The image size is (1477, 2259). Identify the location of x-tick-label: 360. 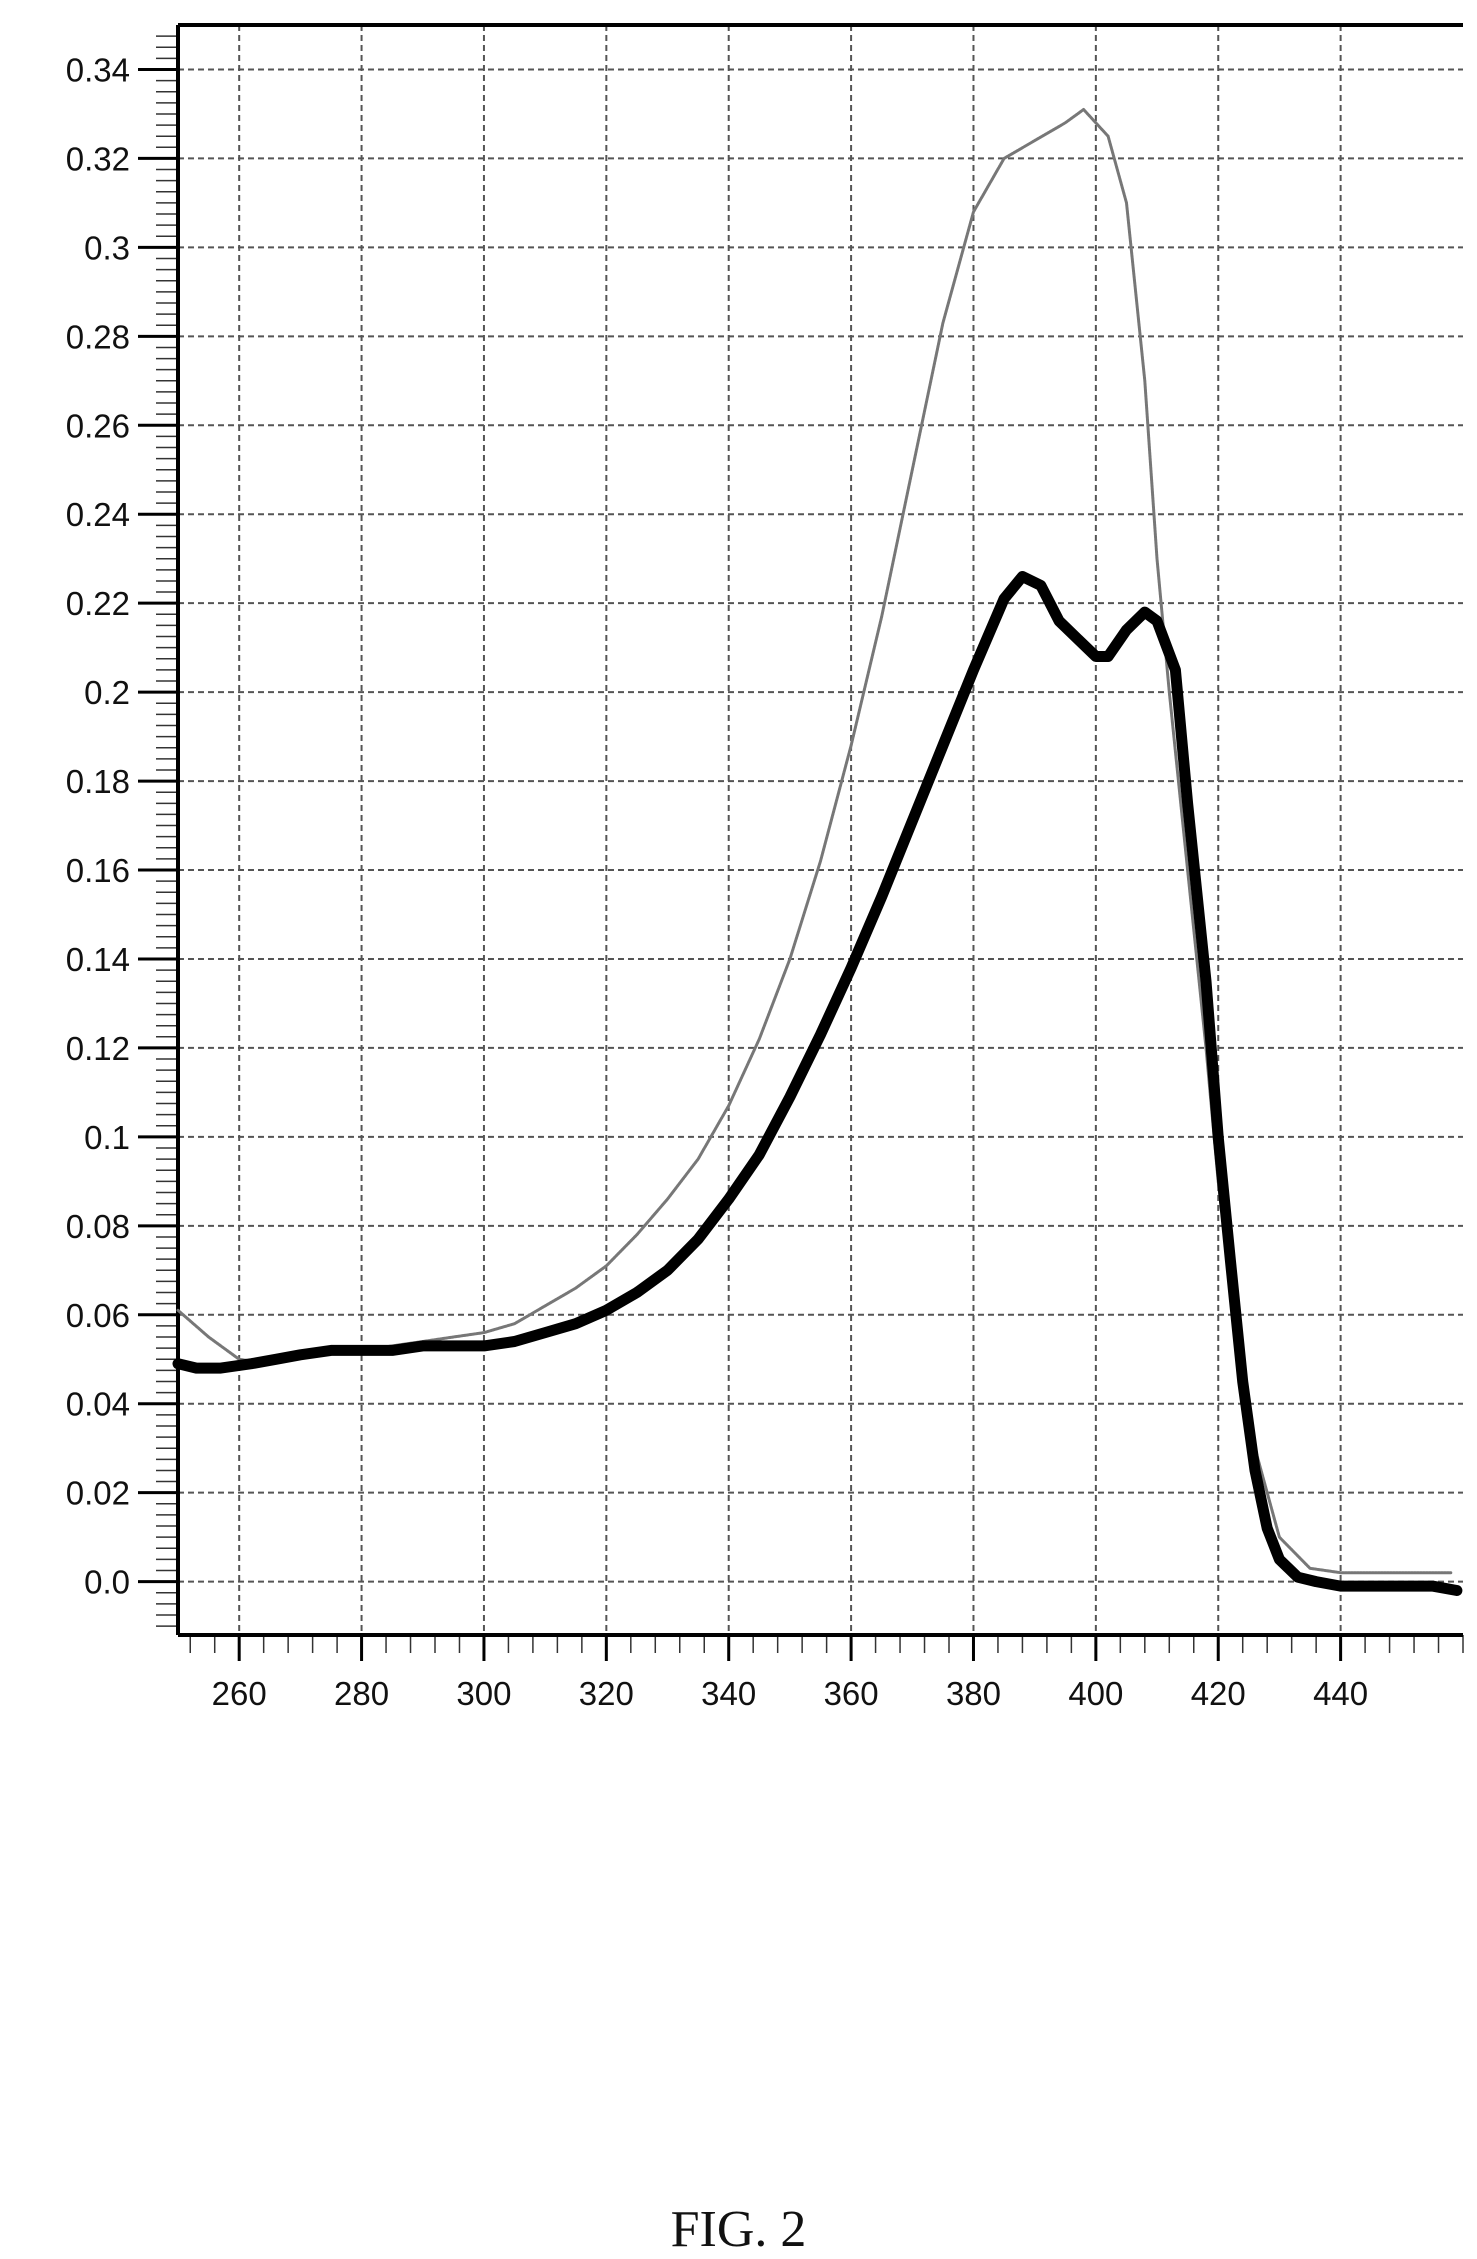
(851, 1693).